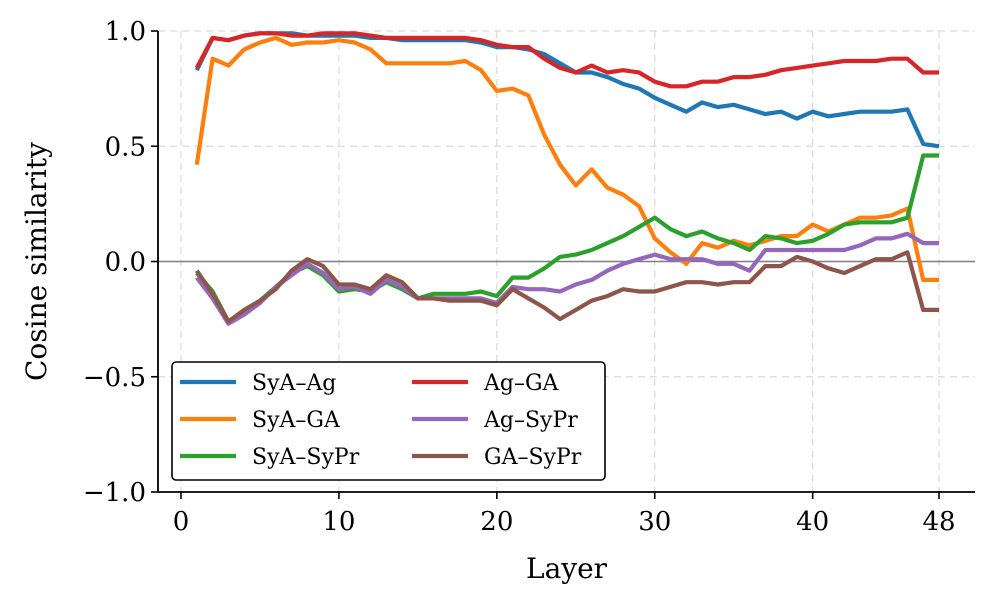  What do you see at coordinates (567, 568) in the screenshot?
I see `x-axis-label: Layer` at bounding box center [567, 568].